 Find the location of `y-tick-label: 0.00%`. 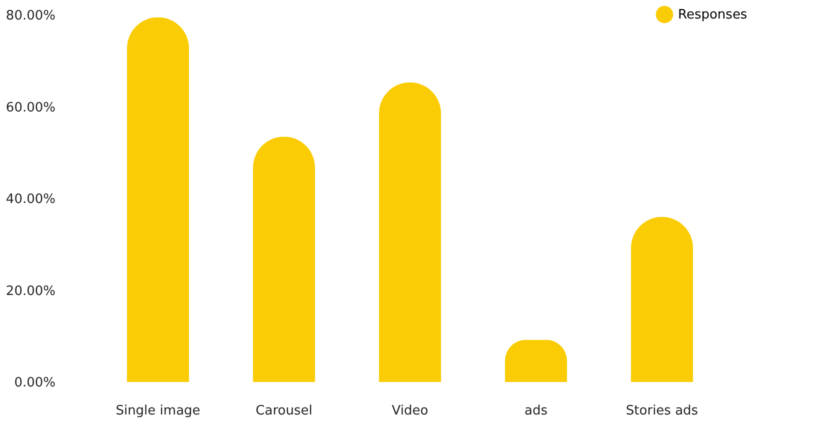

y-tick-label: 0.00% is located at coordinates (35, 383).